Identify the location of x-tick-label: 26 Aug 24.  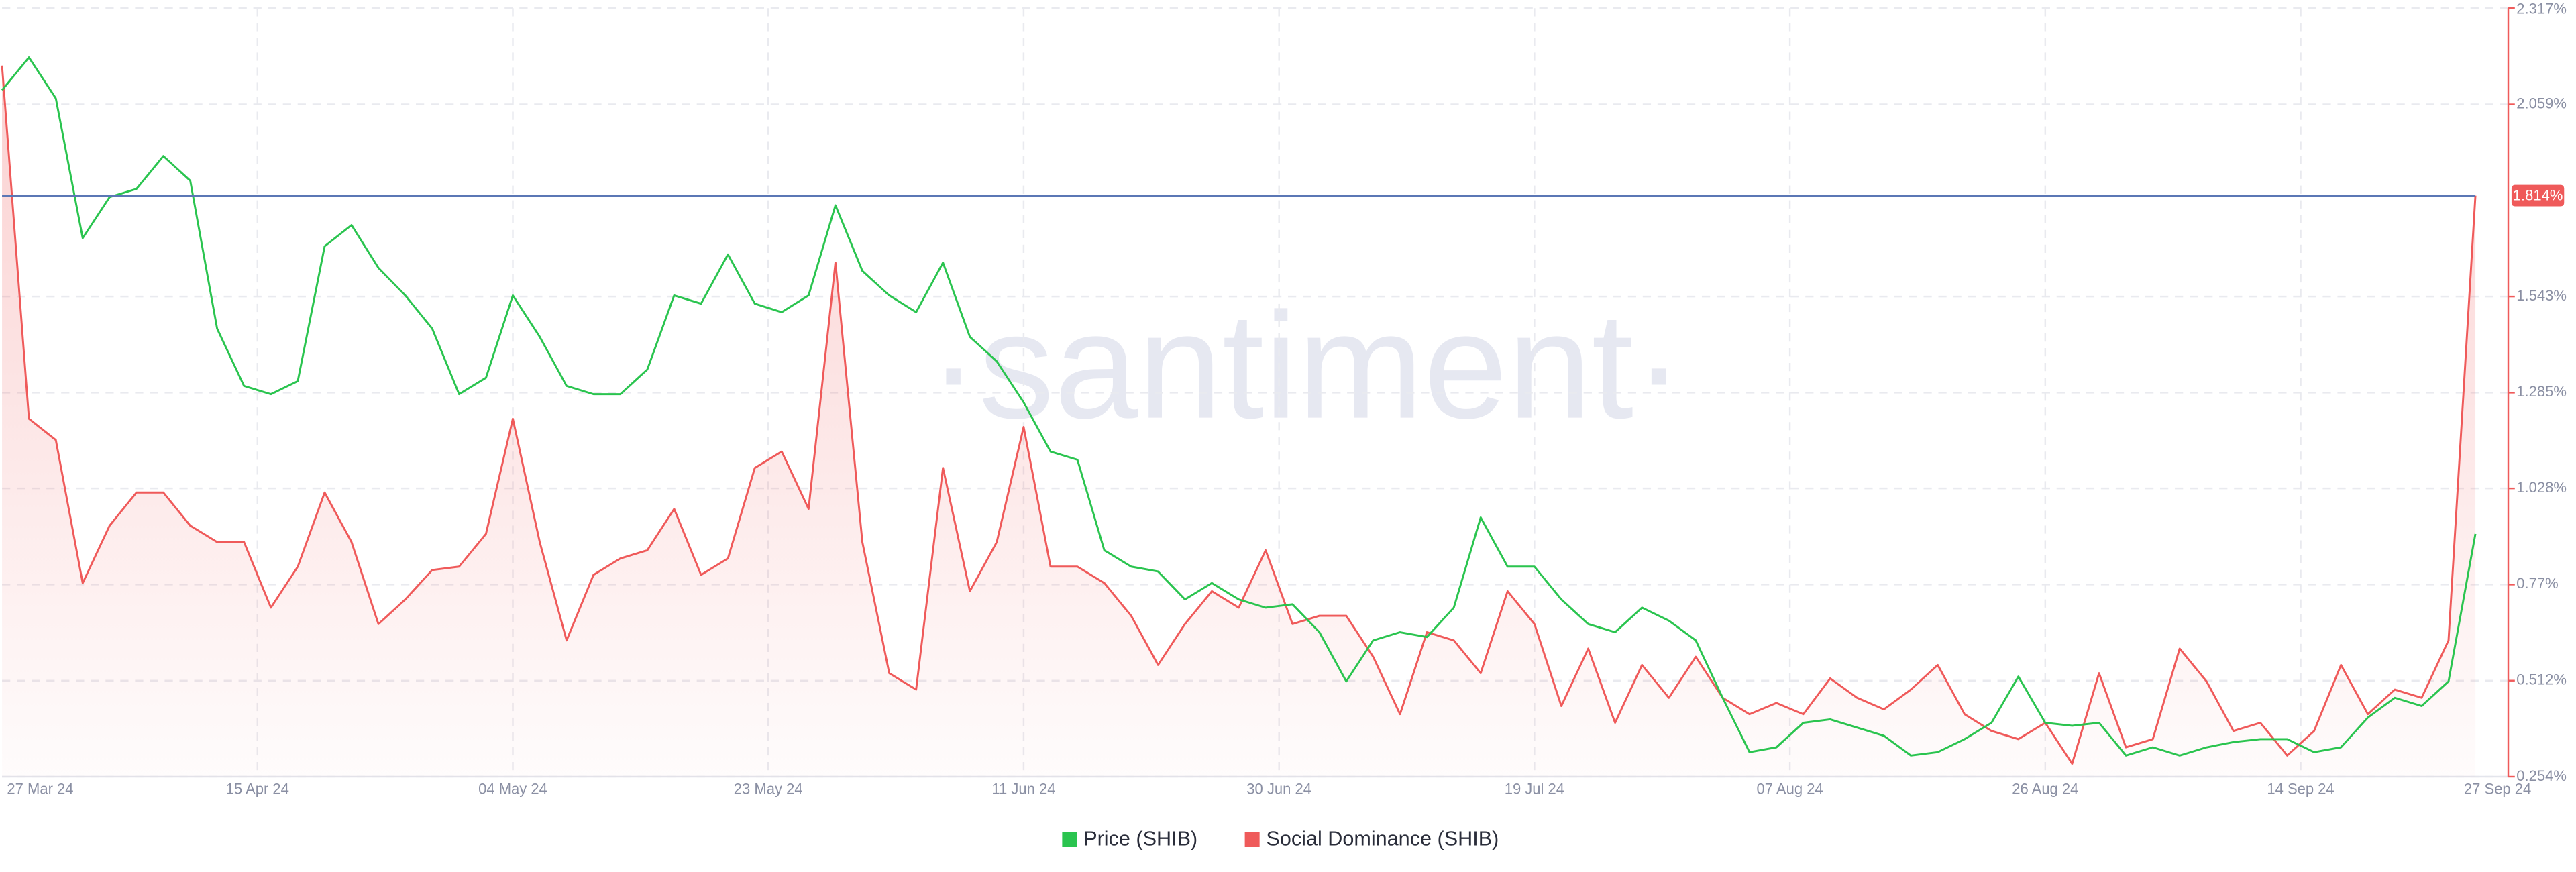
(2045, 788).